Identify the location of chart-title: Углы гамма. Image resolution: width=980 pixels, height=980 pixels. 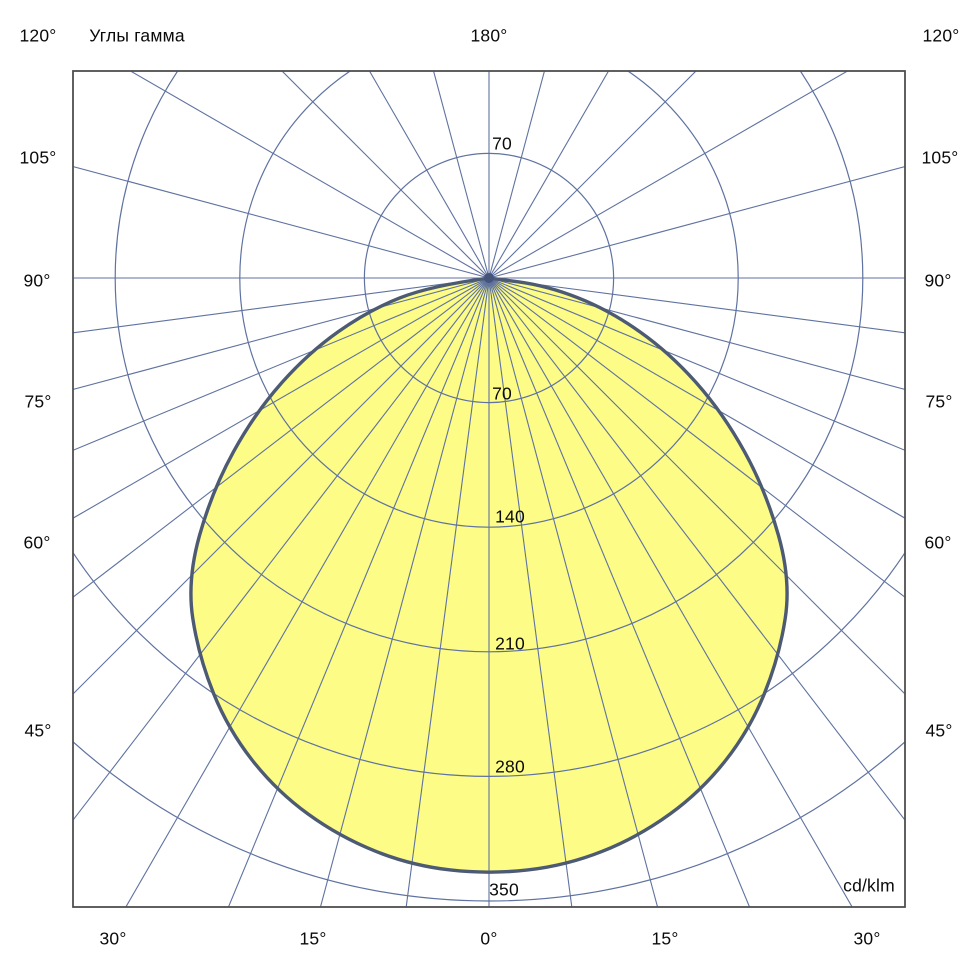
(137, 35).